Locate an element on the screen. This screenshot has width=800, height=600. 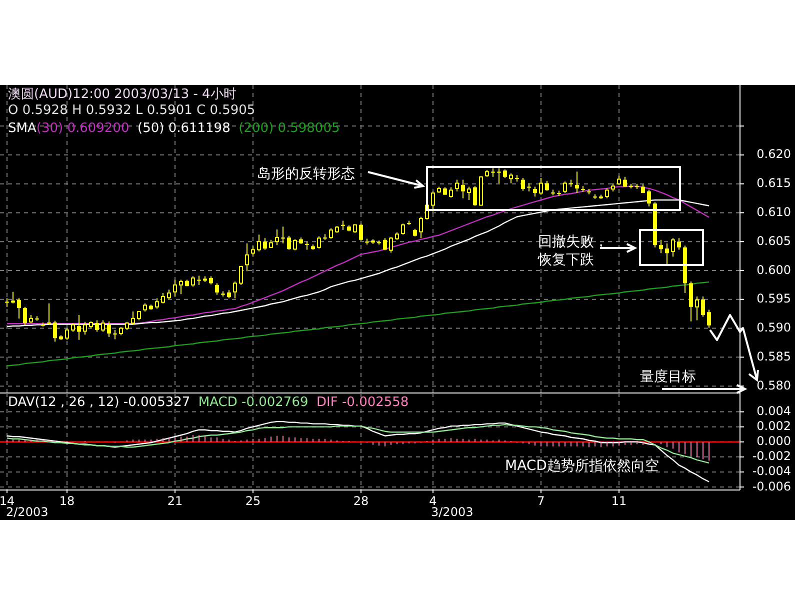
y-tick-label: 0.620 is located at coordinates (773, 154).